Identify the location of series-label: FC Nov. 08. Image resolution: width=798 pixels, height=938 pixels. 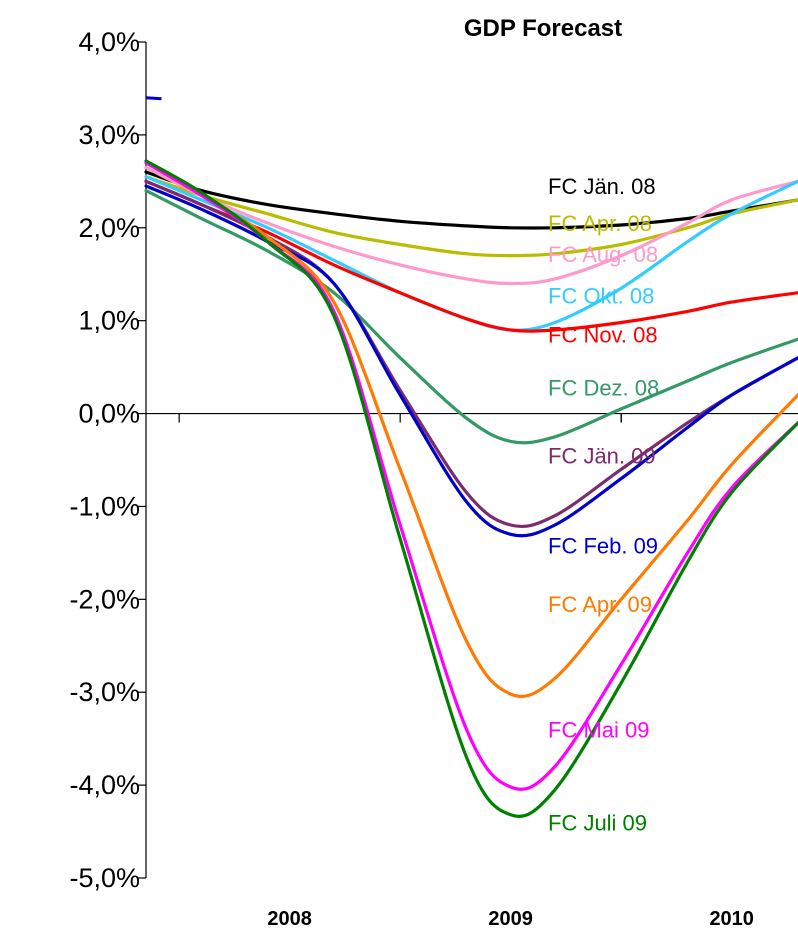
(603, 335).